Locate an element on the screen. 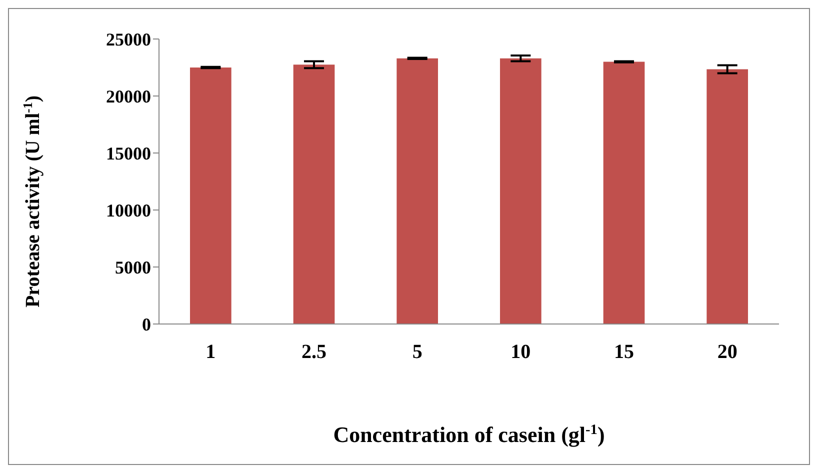 This screenshot has height=471, width=815. y-tick-label: 10000 is located at coordinates (128, 210).